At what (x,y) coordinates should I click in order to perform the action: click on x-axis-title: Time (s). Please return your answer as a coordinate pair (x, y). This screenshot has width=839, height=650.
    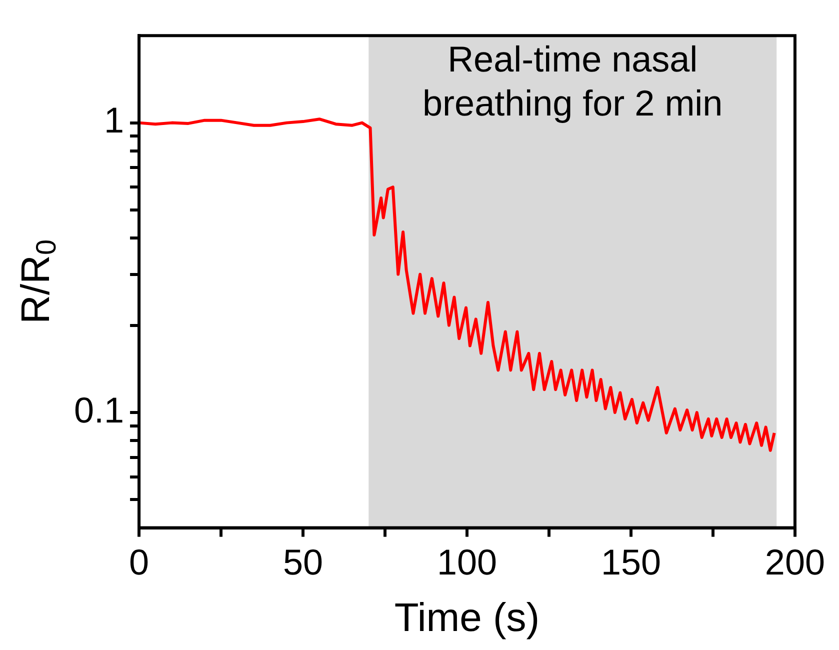
    Looking at the image, I should click on (467, 618).